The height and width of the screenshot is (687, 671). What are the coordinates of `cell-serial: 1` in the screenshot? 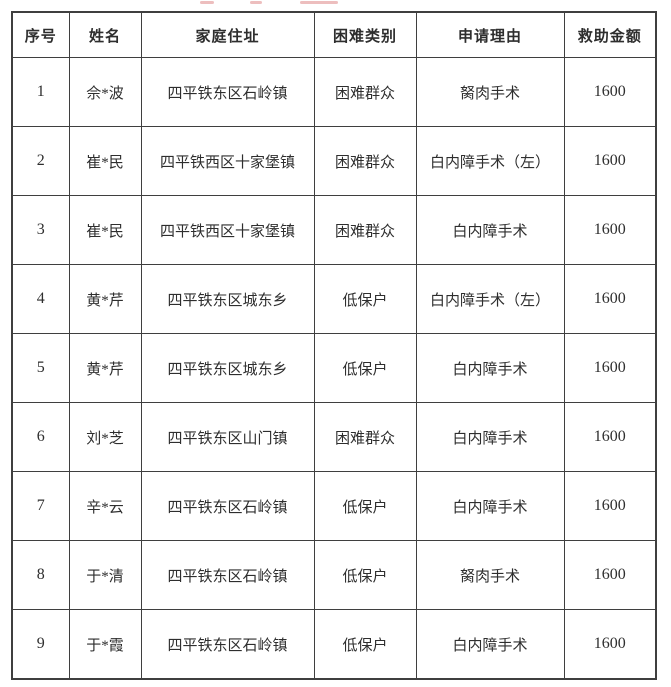 It's located at (40, 92).